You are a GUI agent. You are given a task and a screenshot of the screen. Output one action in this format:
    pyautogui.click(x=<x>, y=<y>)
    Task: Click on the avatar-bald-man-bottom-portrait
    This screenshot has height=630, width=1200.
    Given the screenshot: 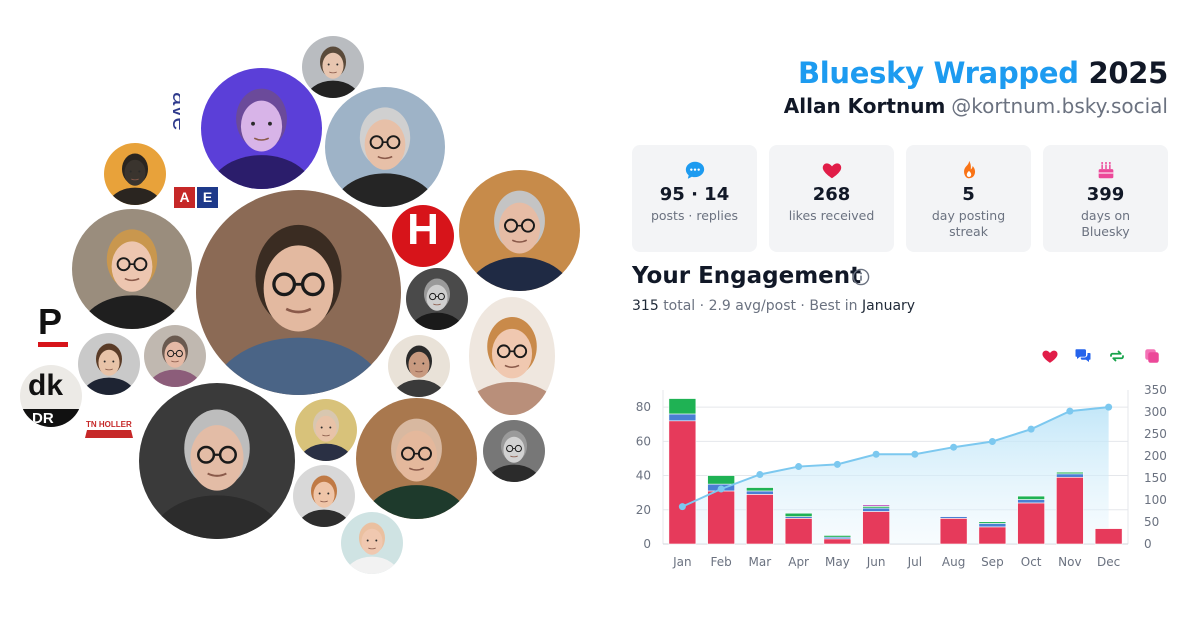 What is the action you would take?
    pyautogui.click(x=372, y=543)
    